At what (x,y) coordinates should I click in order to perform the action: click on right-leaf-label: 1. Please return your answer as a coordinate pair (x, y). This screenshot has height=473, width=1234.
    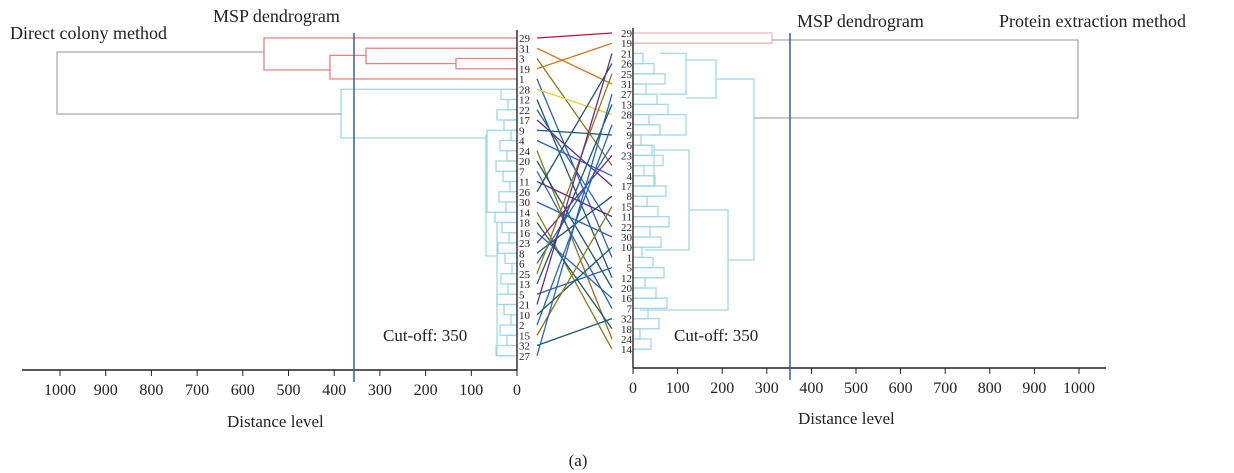
    Looking at the image, I should click on (630, 258).